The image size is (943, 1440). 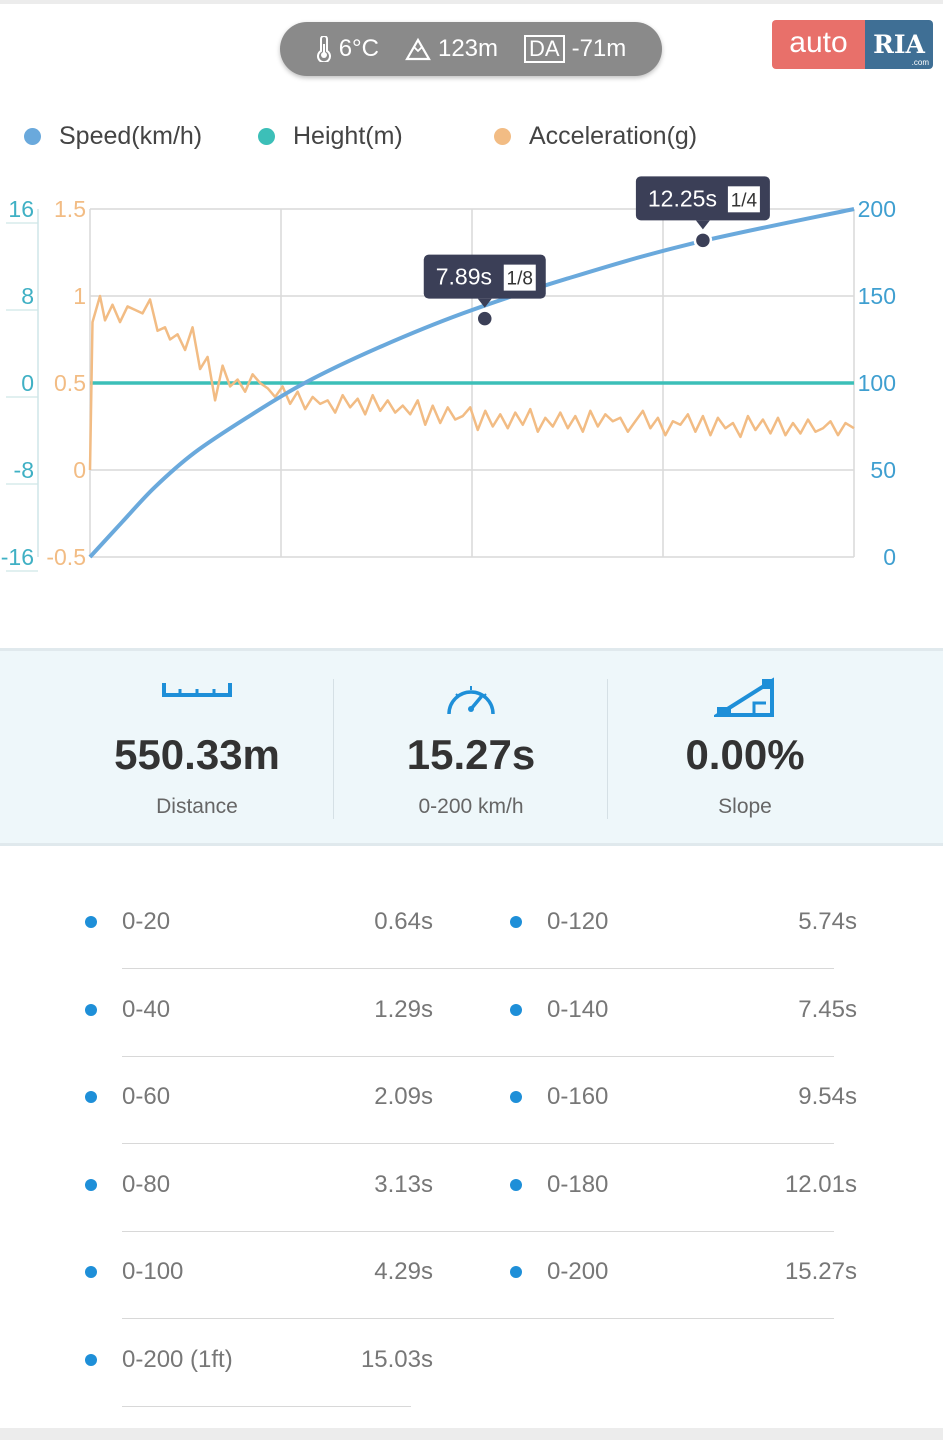 What do you see at coordinates (146, 921) in the screenshot?
I see `split-range-label: 0-20` at bounding box center [146, 921].